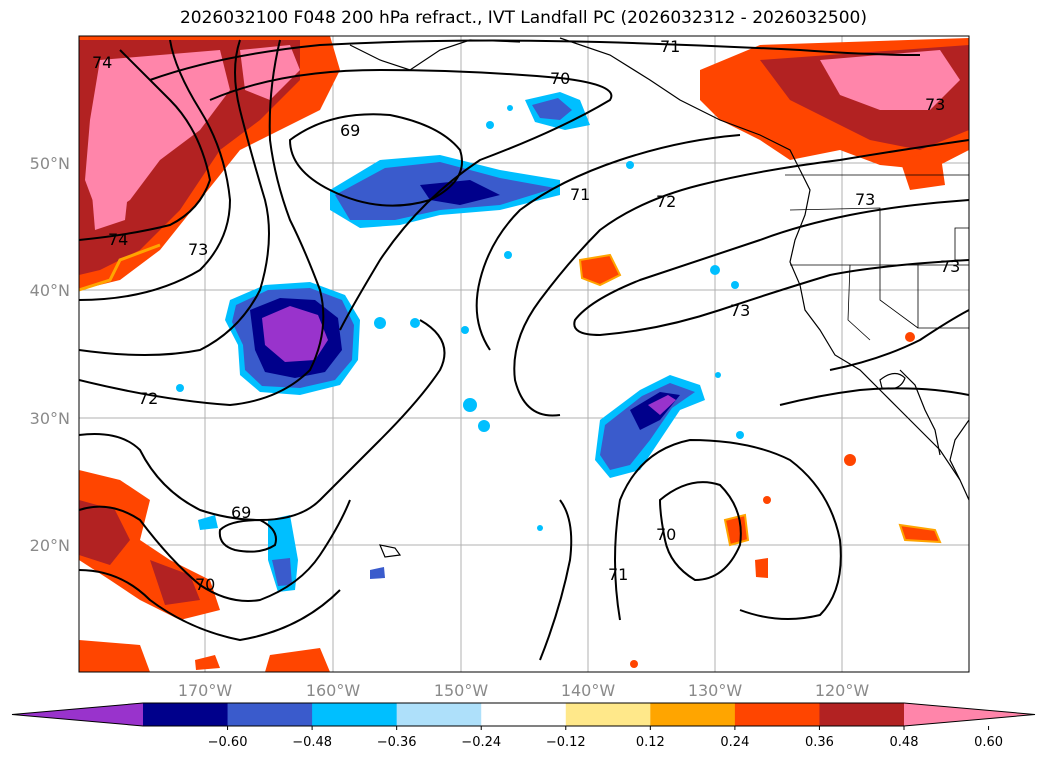  What do you see at coordinates (50, 545) in the screenshot?
I see `lat-tick: 20°N` at bounding box center [50, 545].